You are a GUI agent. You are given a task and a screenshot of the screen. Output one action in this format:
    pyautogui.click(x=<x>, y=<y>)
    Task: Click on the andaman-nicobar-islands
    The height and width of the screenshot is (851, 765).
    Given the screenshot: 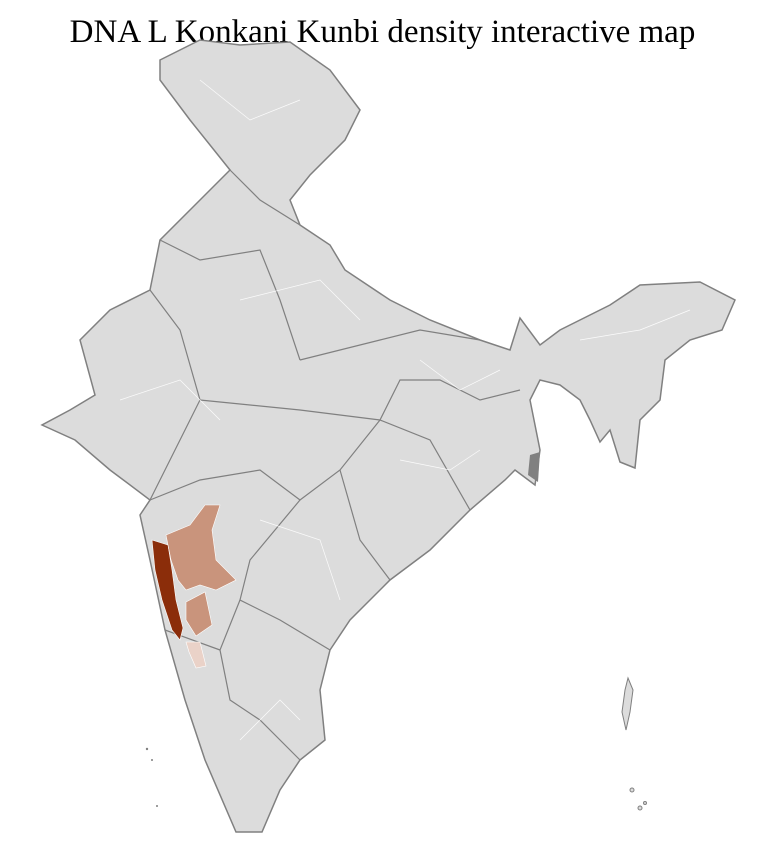 What is the action you would take?
    pyautogui.click(x=634, y=743)
    